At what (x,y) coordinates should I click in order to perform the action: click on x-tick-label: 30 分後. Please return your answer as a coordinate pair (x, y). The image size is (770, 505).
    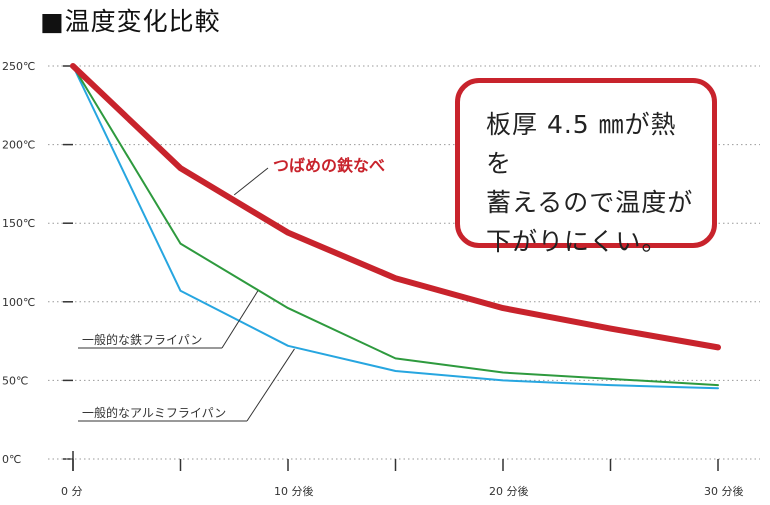
    Looking at the image, I should click on (724, 491).